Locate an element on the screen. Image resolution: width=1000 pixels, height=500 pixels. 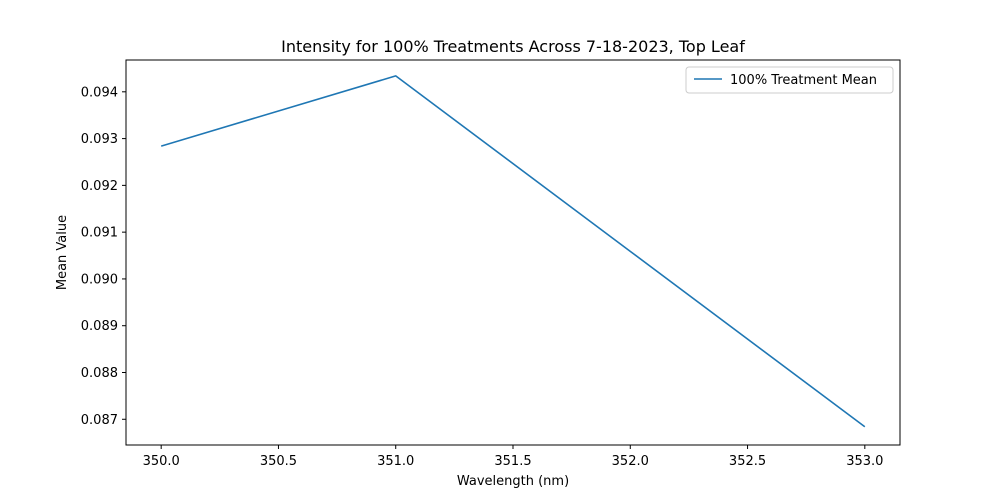
x-axis-label: Wavelength (nm) is located at coordinates (513, 481).